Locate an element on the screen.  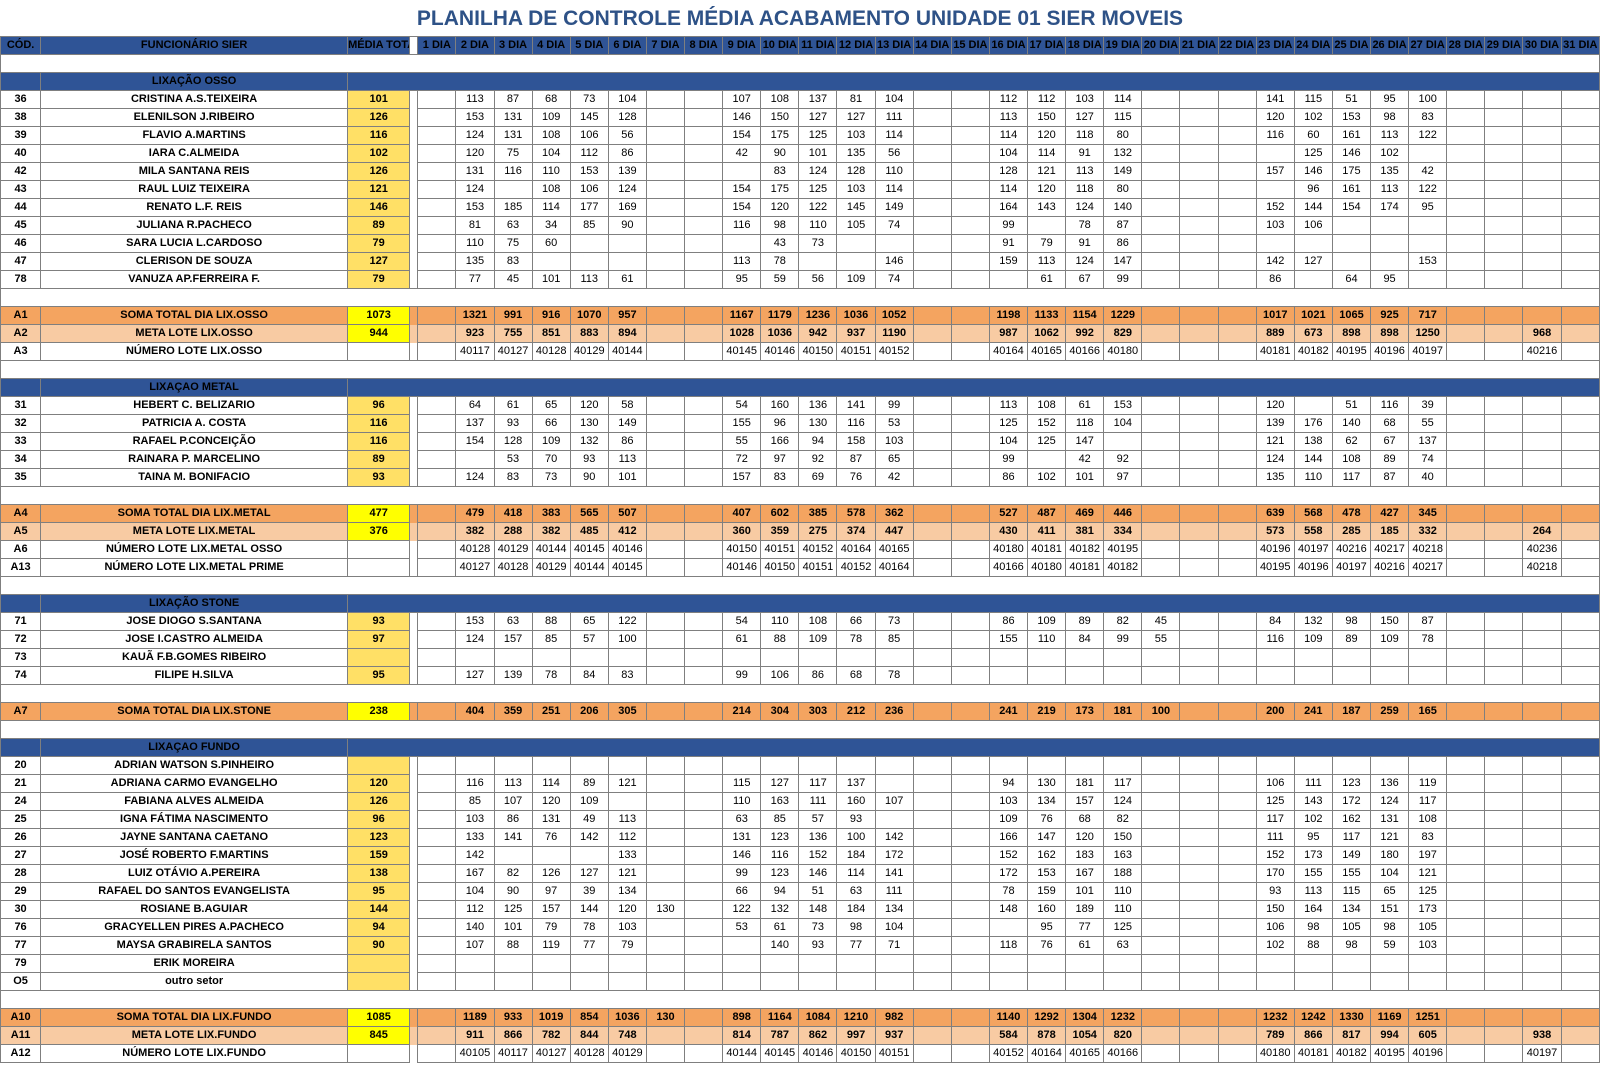
day-3-cell: 157 is located at coordinates (513, 639).